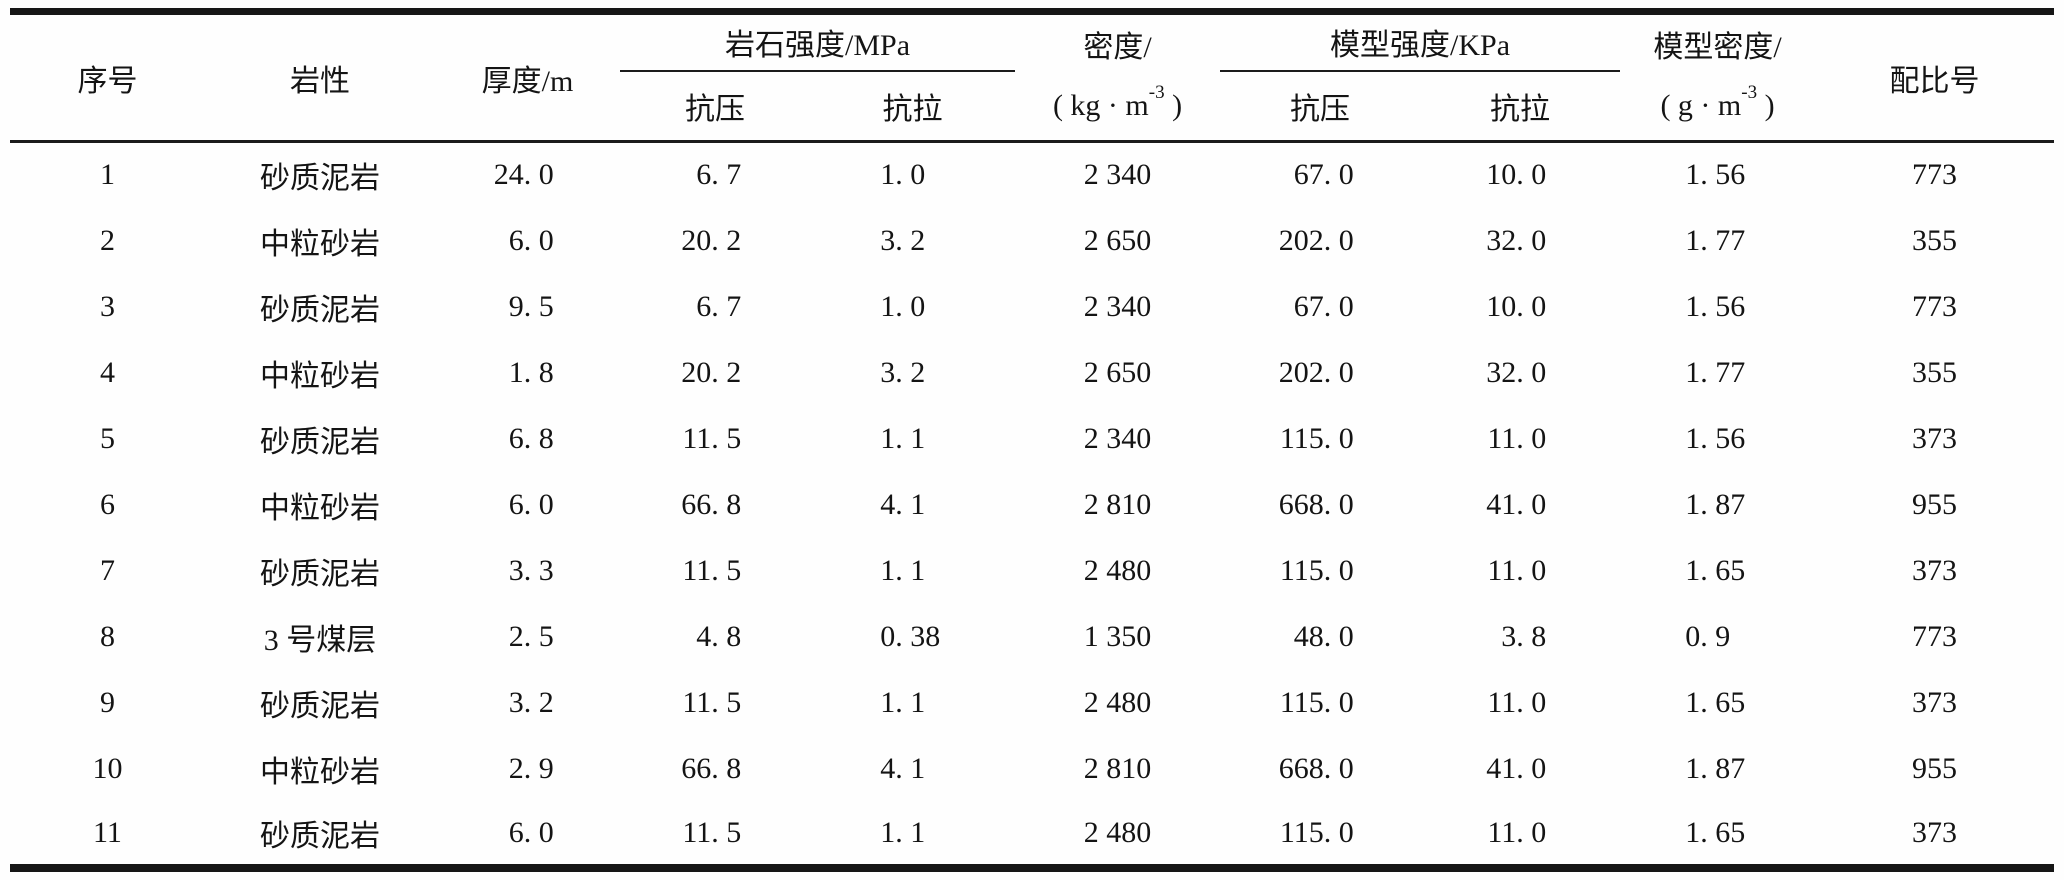  I want to click on header-model-density-title: 模型密度/, so click(1717, 47).